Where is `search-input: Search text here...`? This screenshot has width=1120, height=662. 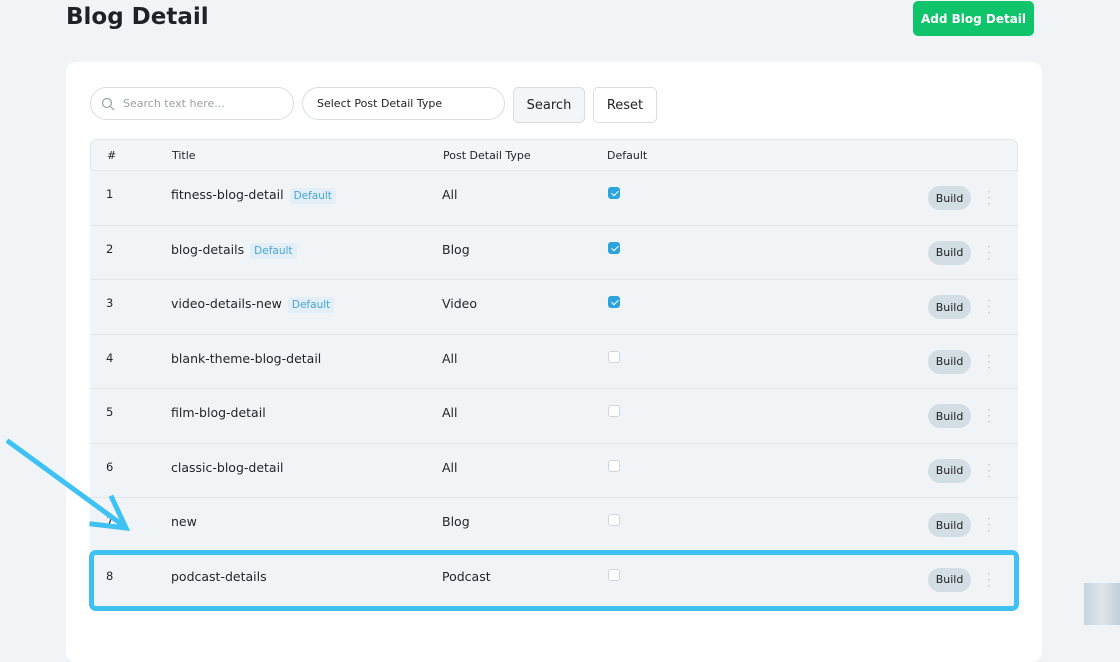
search-input: Search text here... is located at coordinates (192, 103).